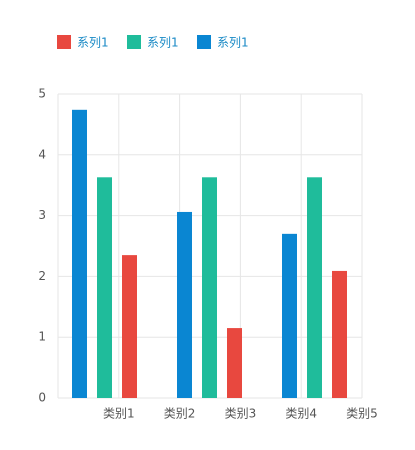  What do you see at coordinates (42, 154) in the screenshot?
I see `y-tick-label: 4` at bounding box center [42, 154].